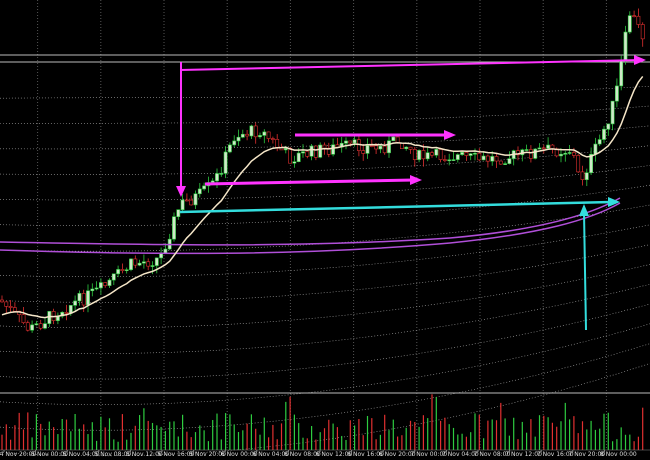 Image resolution: width=650 pixels, height=460 pixels. I want to click on envelope-line, so click(325, 251).